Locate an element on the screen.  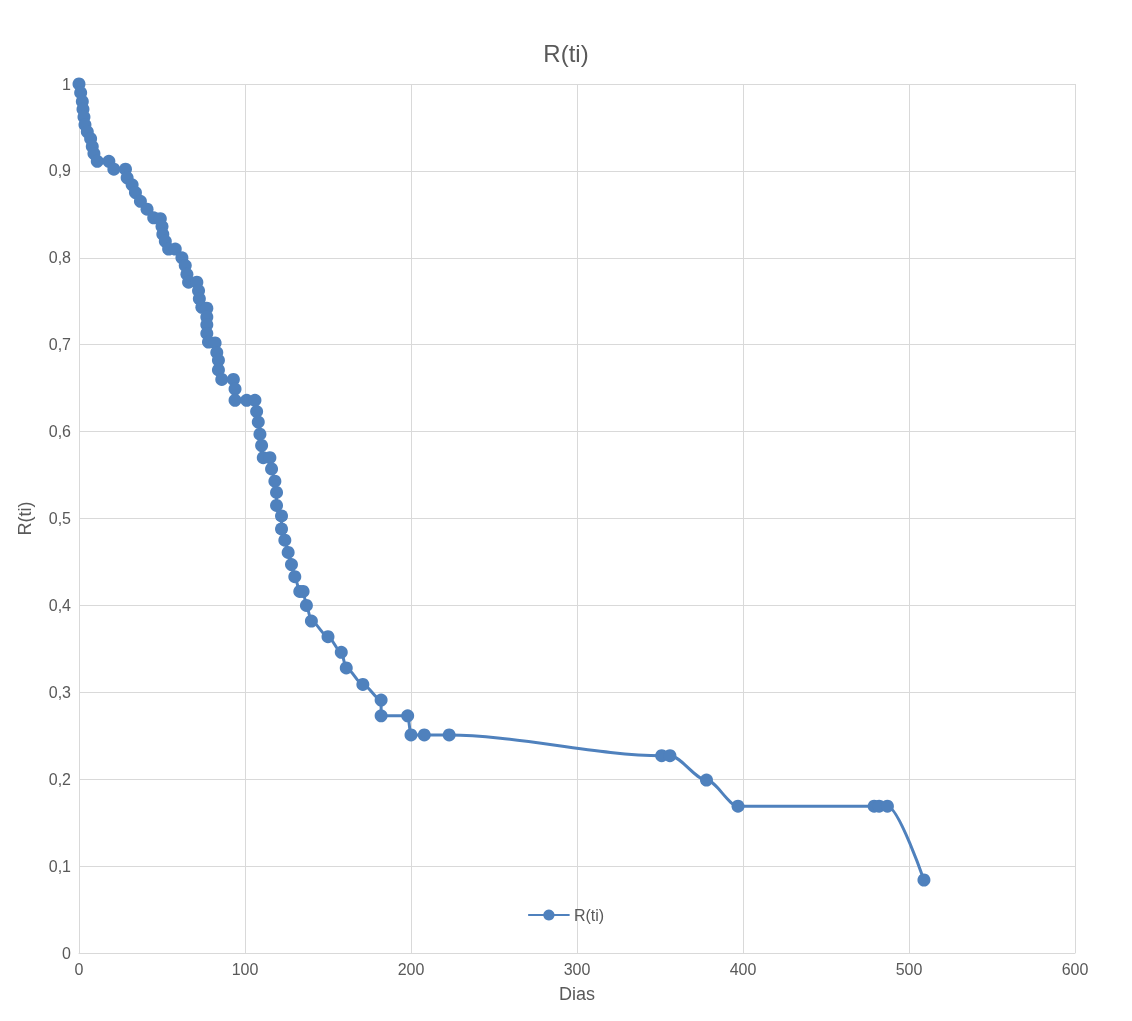
y-tick-label: 0,8 is located at coordinates (60, 258).